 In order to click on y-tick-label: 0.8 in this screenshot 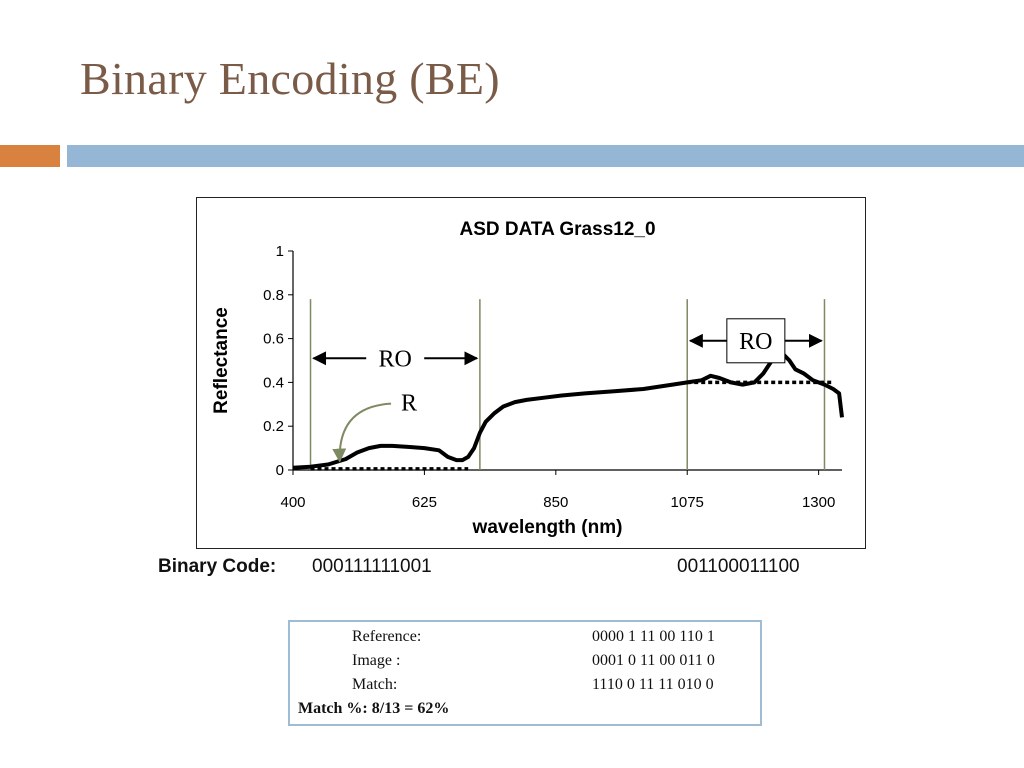, I will do `click(273, 295)`.